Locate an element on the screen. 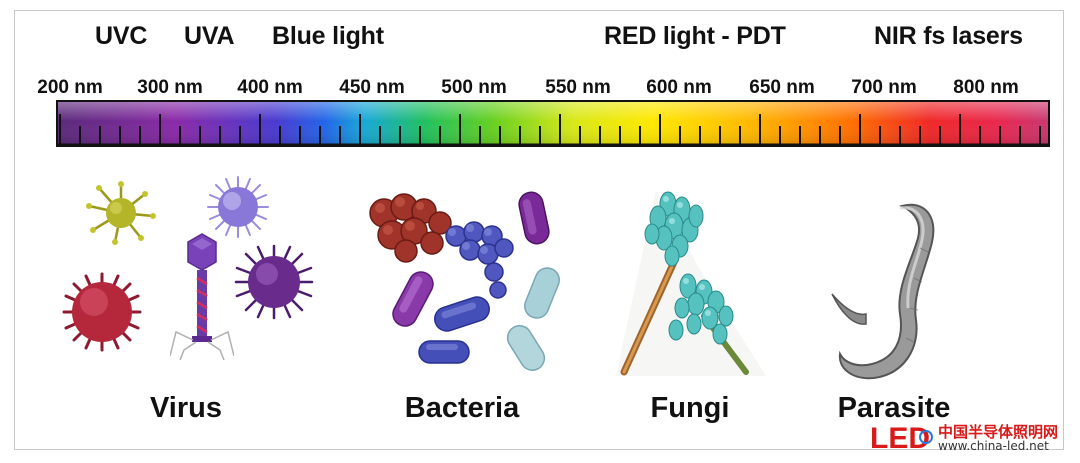 This screenshot has width=1080, height=463. bacteria-purple-rod-top-icon is located at coordinates (534, 220).